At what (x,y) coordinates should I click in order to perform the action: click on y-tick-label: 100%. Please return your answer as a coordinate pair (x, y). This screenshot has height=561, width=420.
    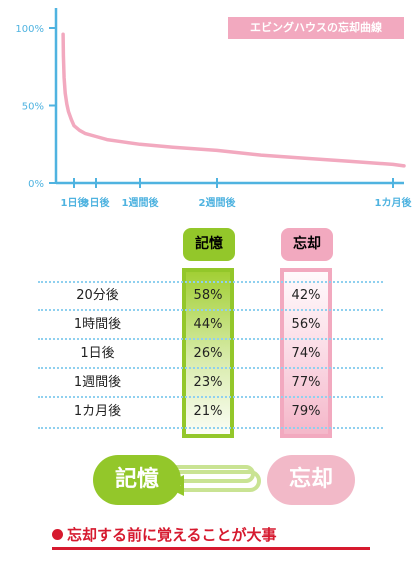
    Looking at the image, I should click on (29, 29).